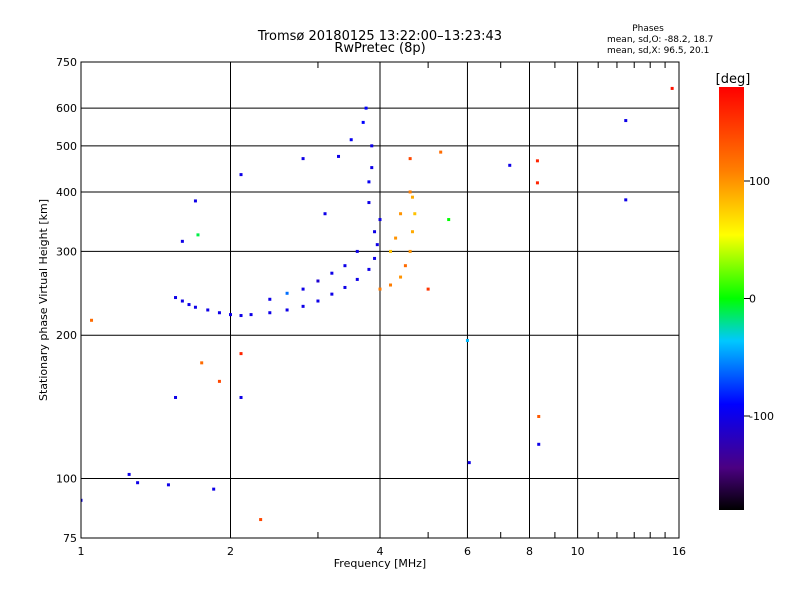  Describe the element at coordinates (66, 192) in the screenshot. I see `y-tick-label: 400` at that location.